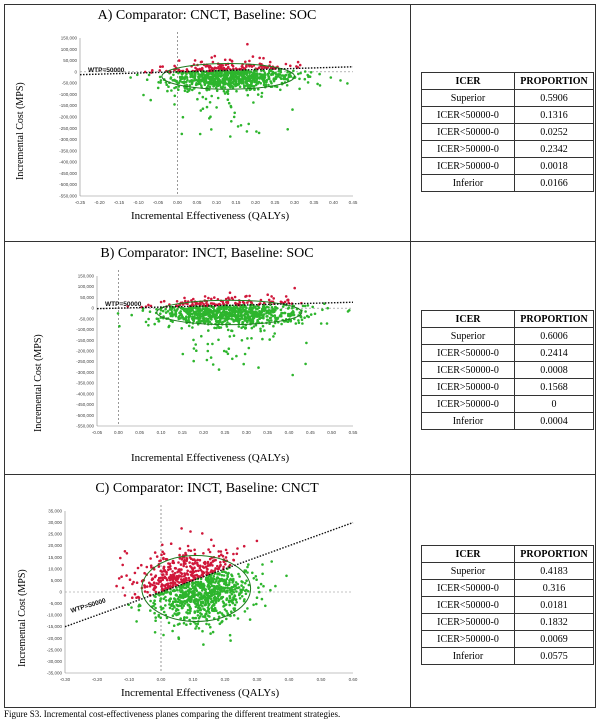  Describe the element at coordinates (554, 336) in the screenshot. I see `table-cell: 0.6006` at that location.